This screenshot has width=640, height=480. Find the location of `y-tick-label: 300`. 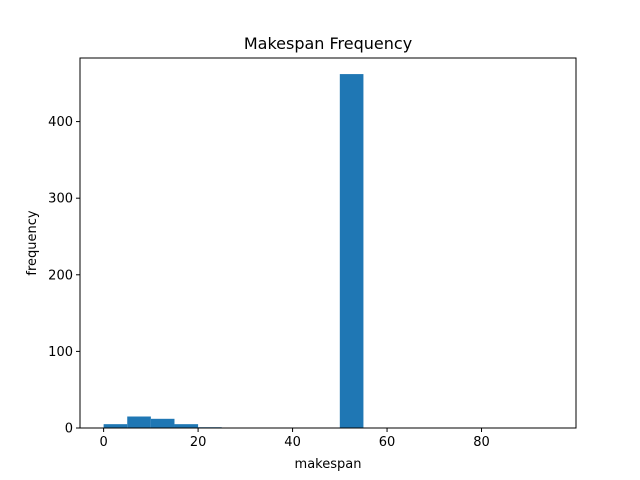

y-tick-label: 300 is located at coordinates (60, 199).